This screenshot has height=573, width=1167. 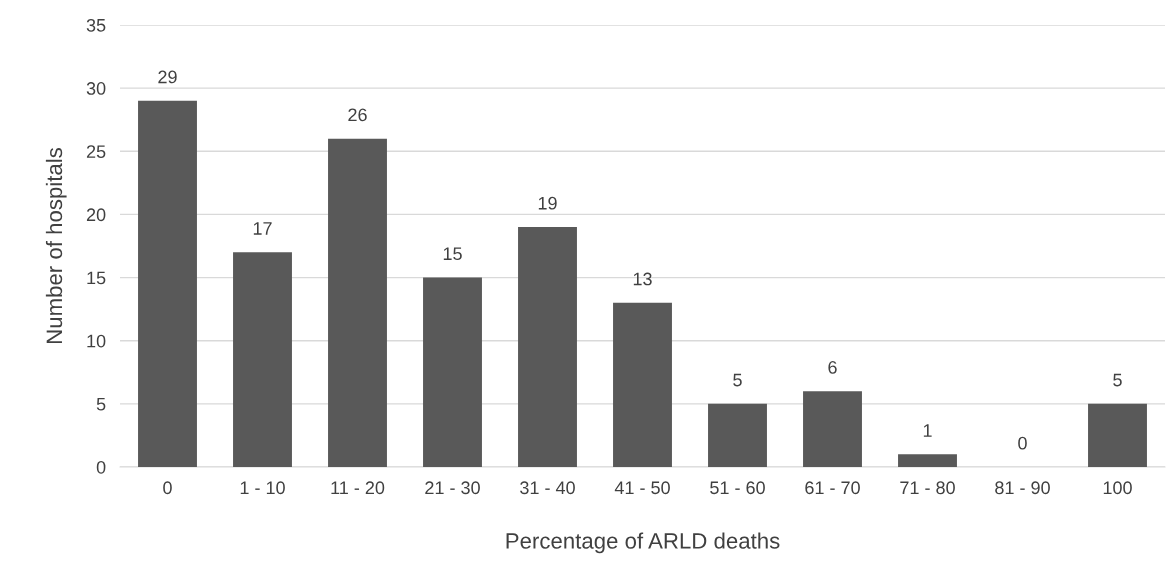 I want to click on x-tick-label: 71 - 80, so click(x=927, y=488).